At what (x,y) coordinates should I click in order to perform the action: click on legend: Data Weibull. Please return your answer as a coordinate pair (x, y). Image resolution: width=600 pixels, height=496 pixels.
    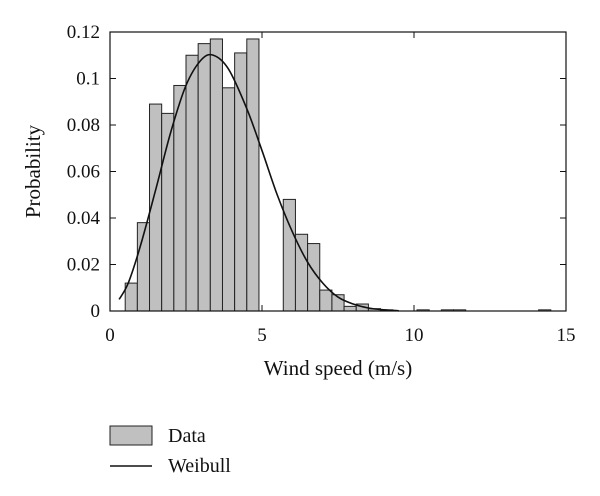
    Looking at the image, I should click on (170, 451).